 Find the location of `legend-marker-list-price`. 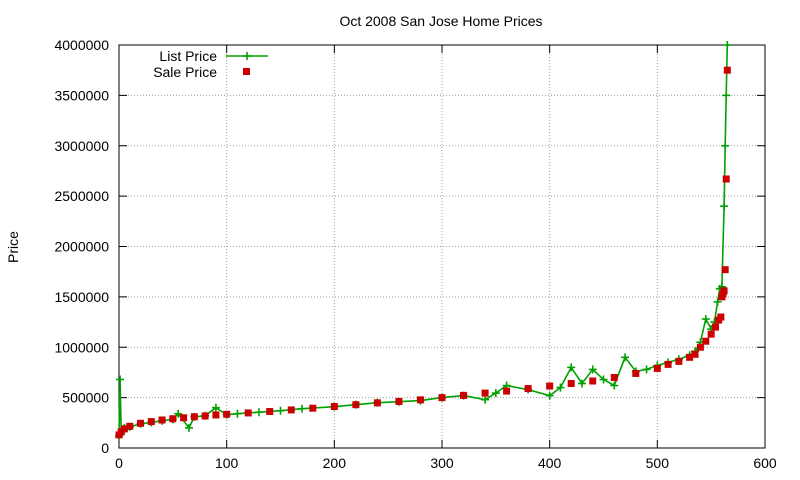

legend-marker-list-price is located at coordinates (247, 56).